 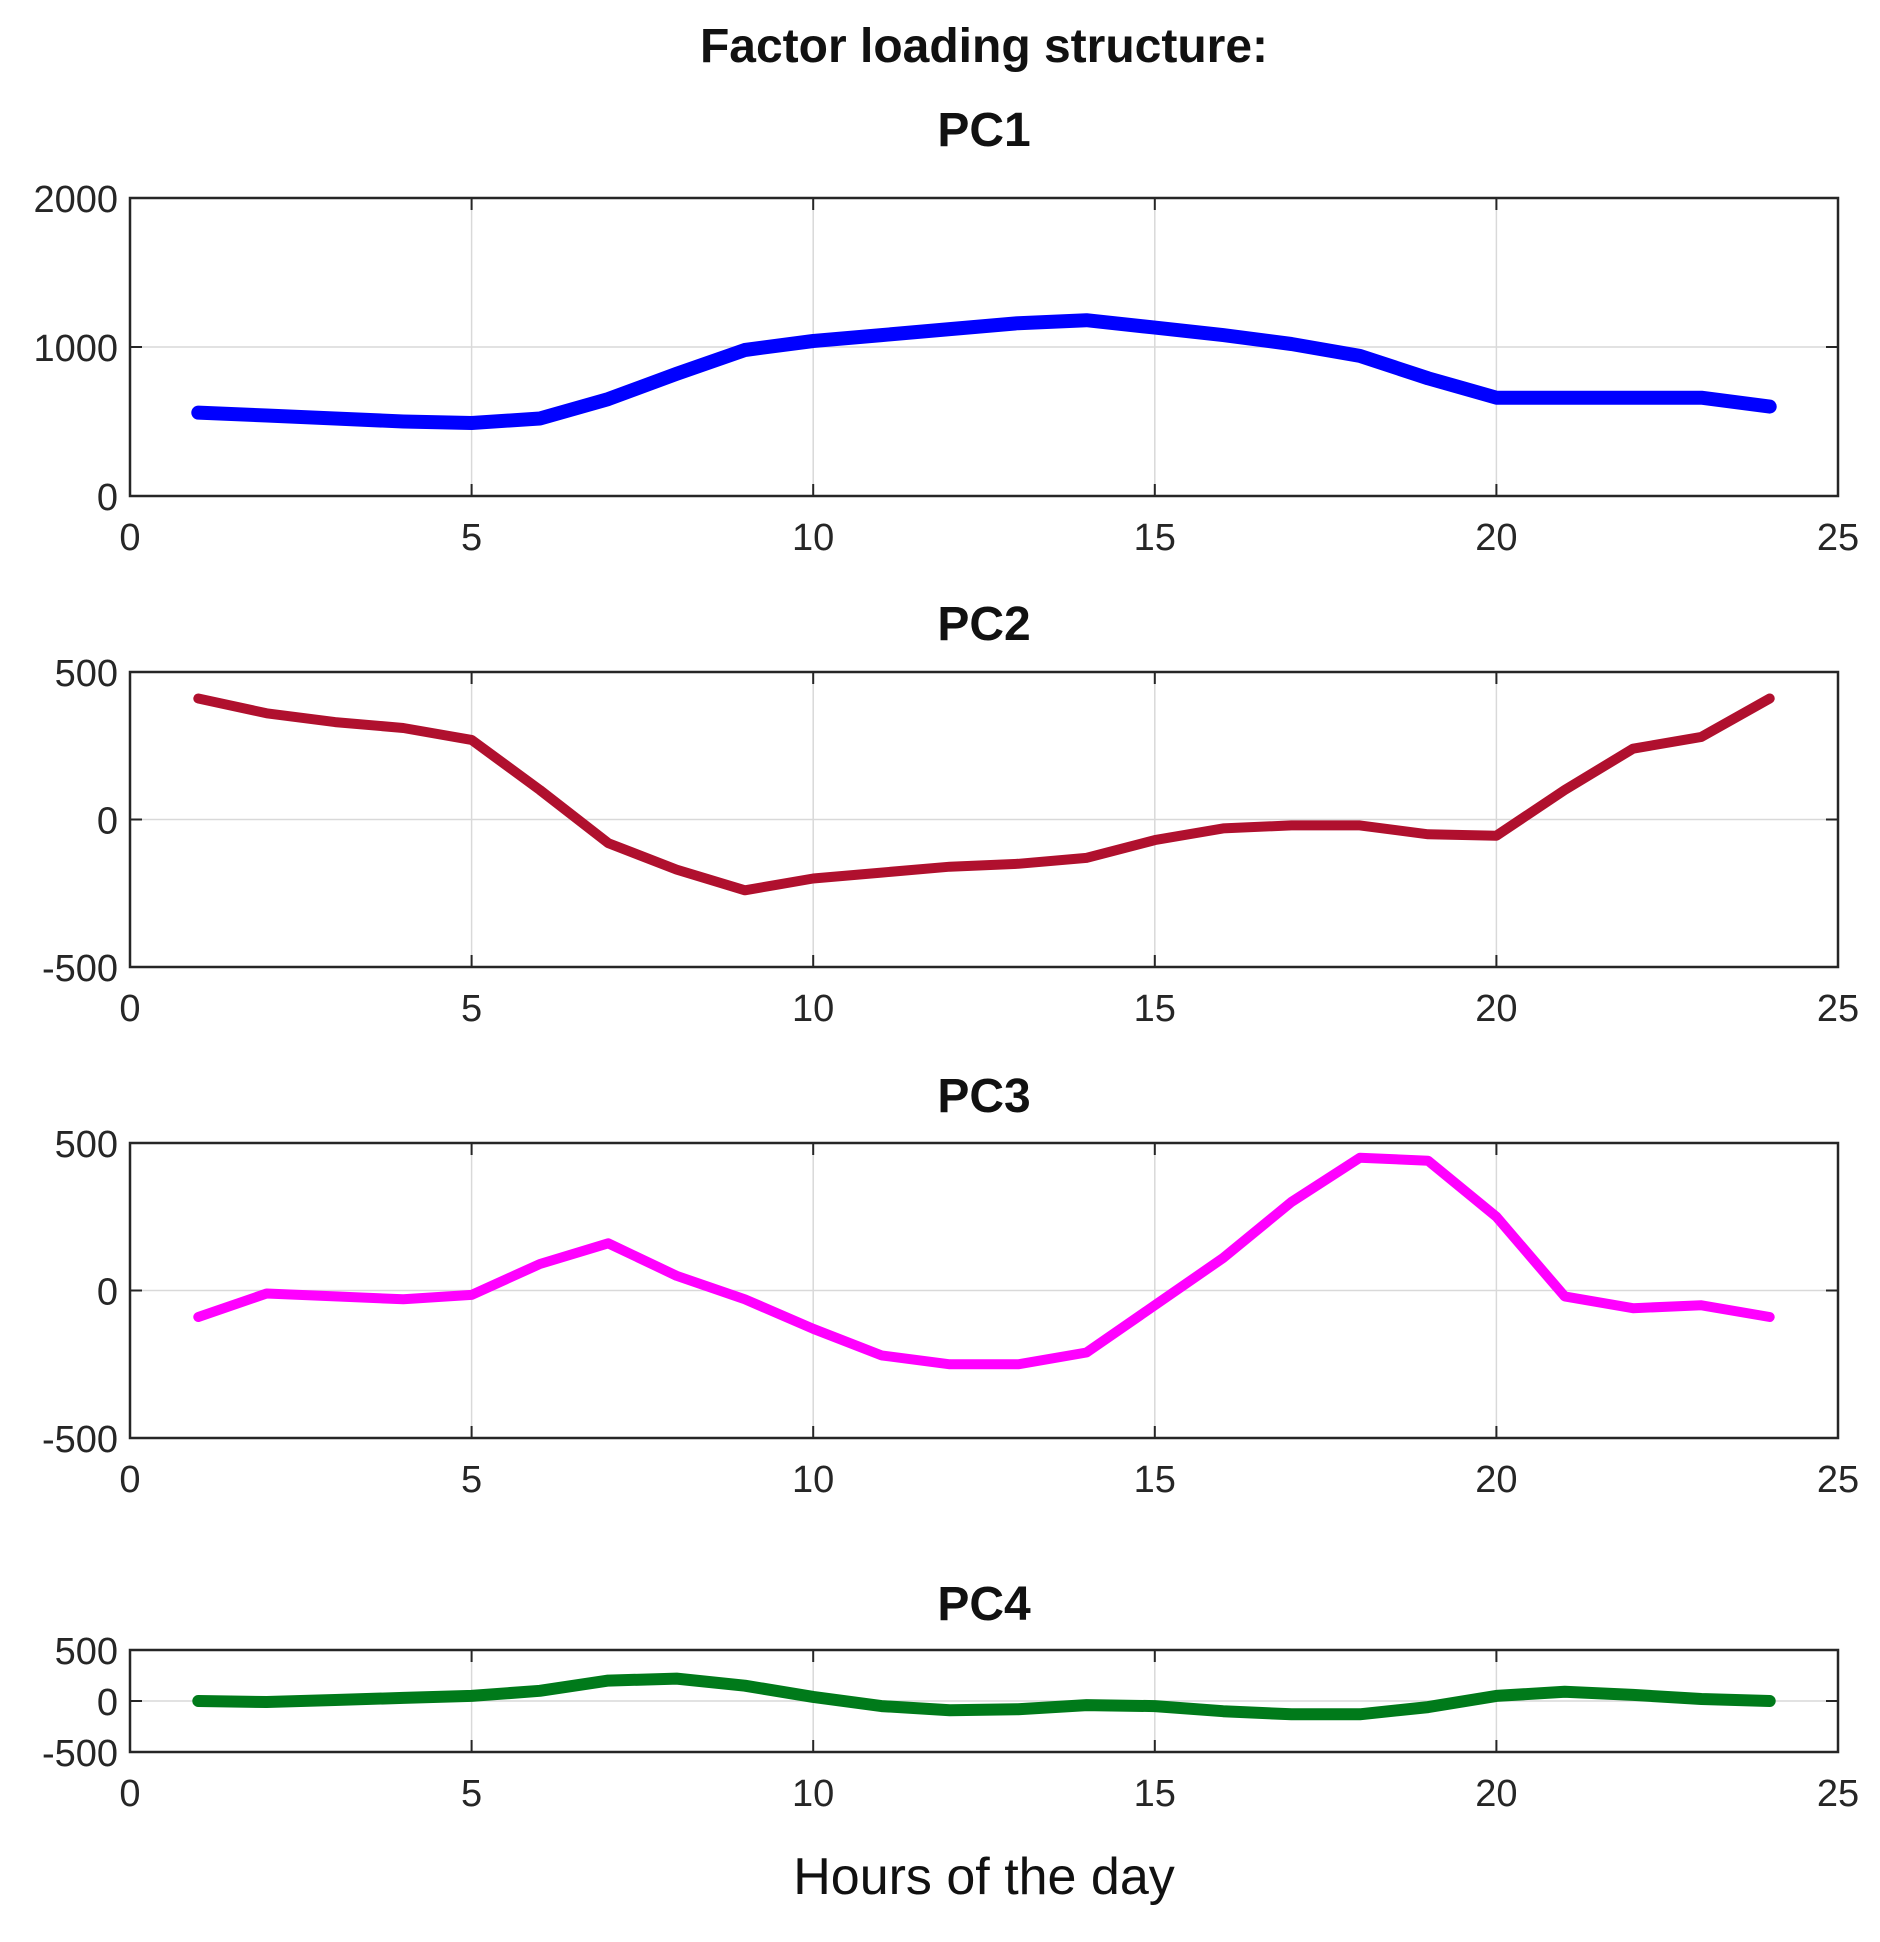 I want to click on series-line-pc4, so click(x=984, y=1696).